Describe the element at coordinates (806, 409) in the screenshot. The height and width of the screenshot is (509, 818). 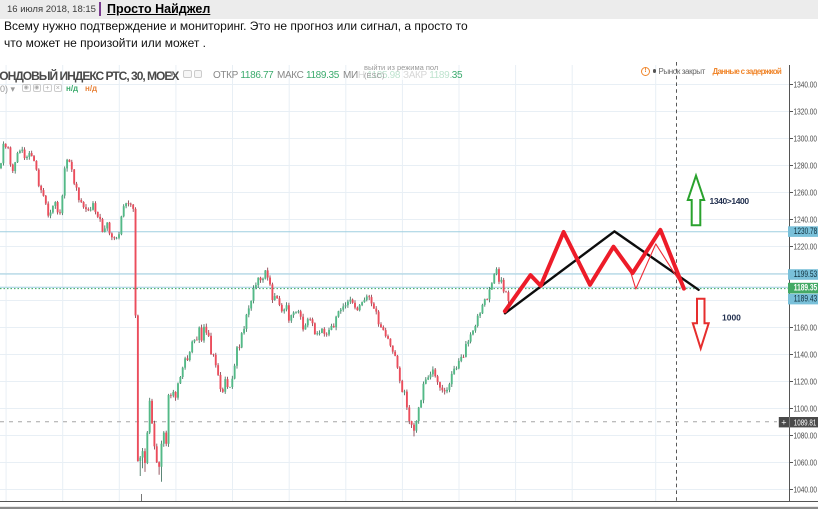
I see `svg-text: 1100.00` at that location.